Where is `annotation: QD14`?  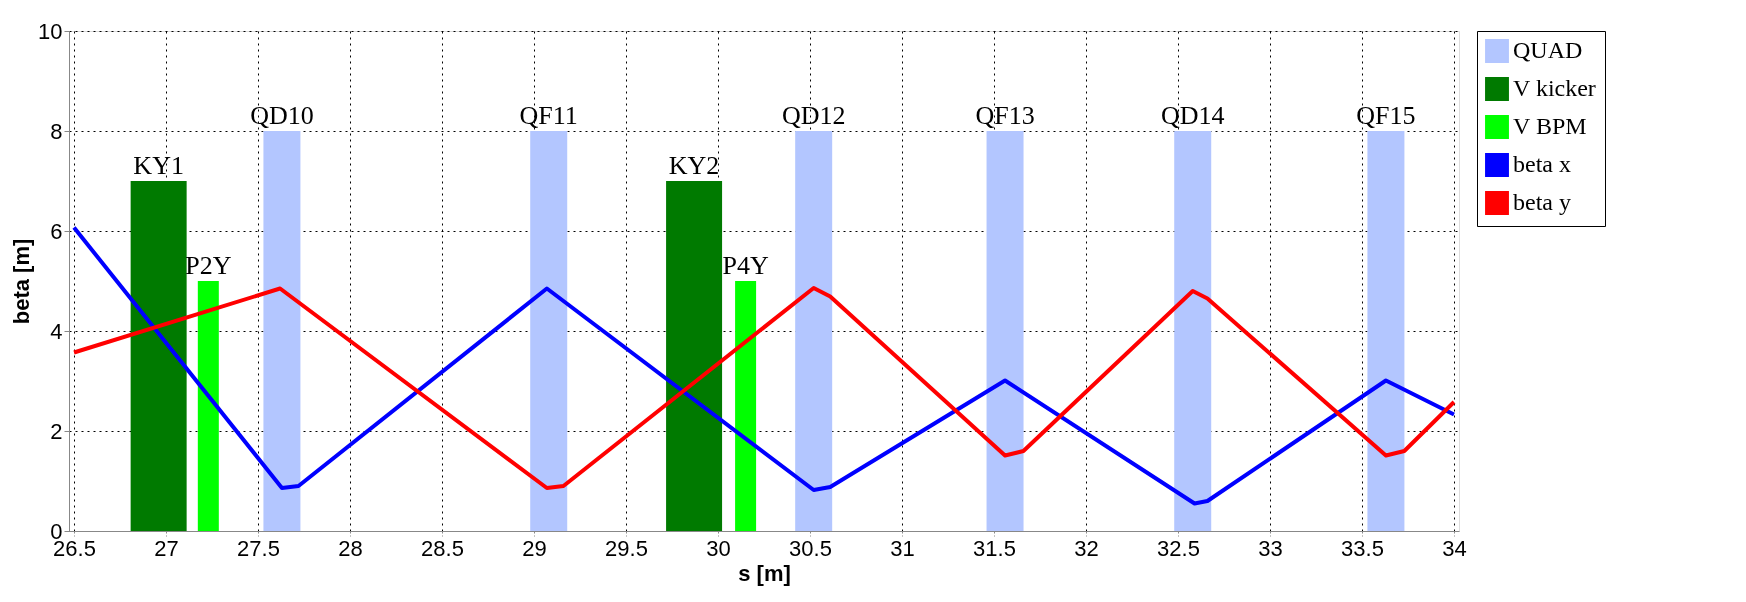 annotation: QD14 is located at coordinates (1192, 115).